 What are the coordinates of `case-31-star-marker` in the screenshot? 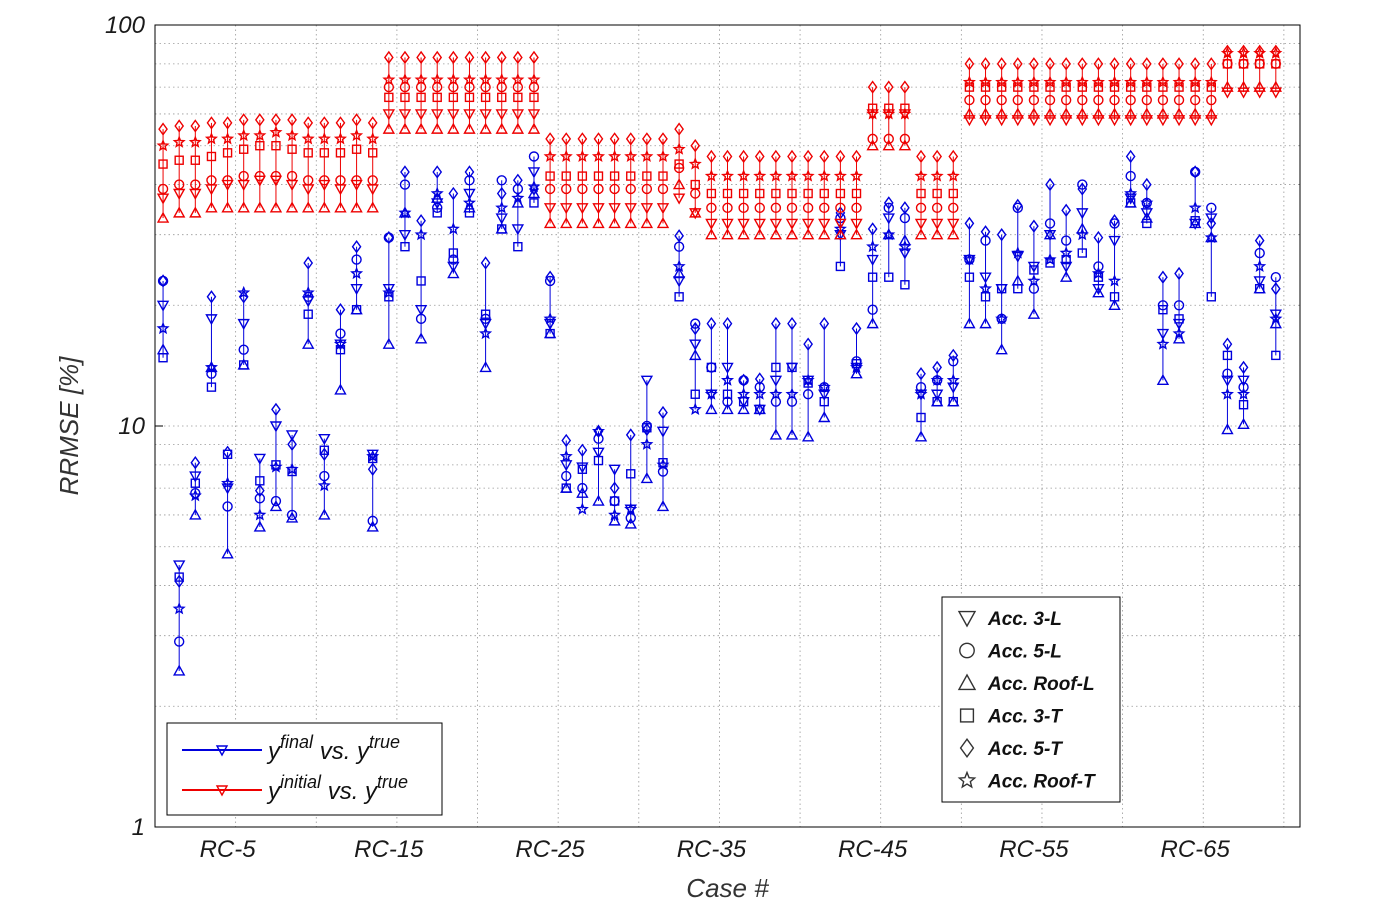 It's located at (647, 443).